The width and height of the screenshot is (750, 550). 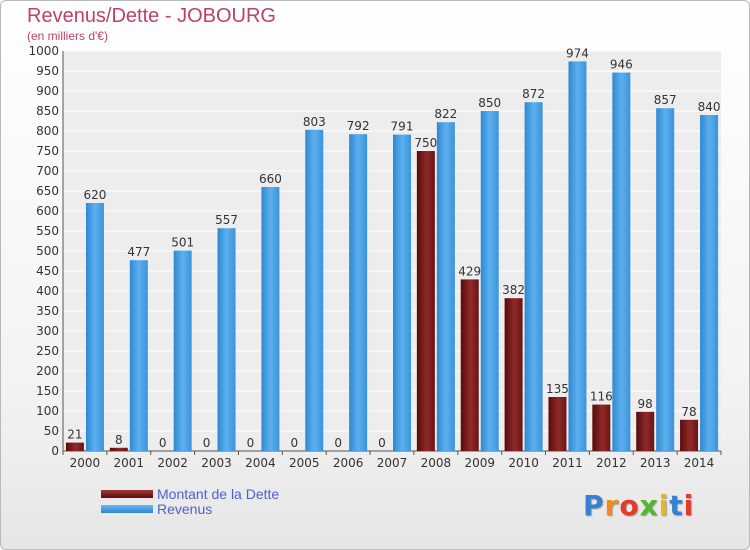 I want to click on logo-letter: r, so click(x=612, y=505).